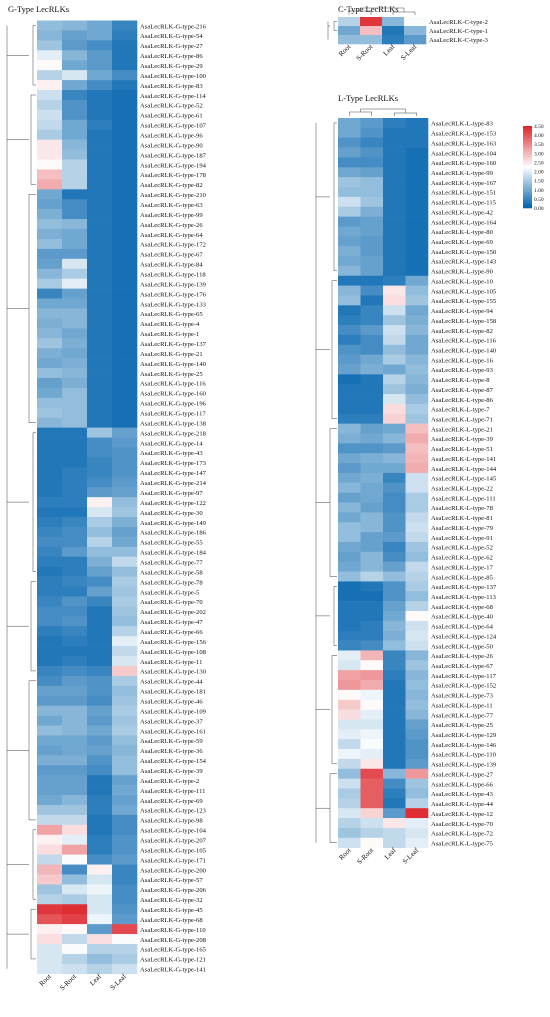 This screenshot has width=550, height=1017. What do you see at coordinates (335, 616) in the screenshot?
I see `l-type-dendrogram-branch` at bounding box center [335, 616].